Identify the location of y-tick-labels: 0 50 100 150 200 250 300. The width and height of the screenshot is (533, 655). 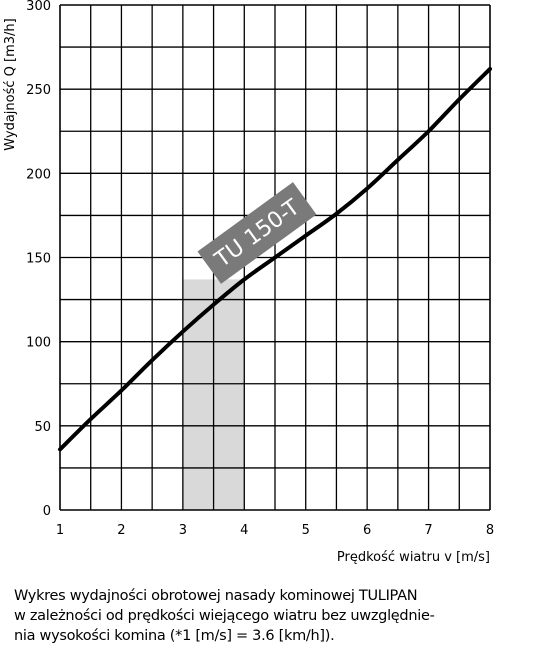
(38, 259).